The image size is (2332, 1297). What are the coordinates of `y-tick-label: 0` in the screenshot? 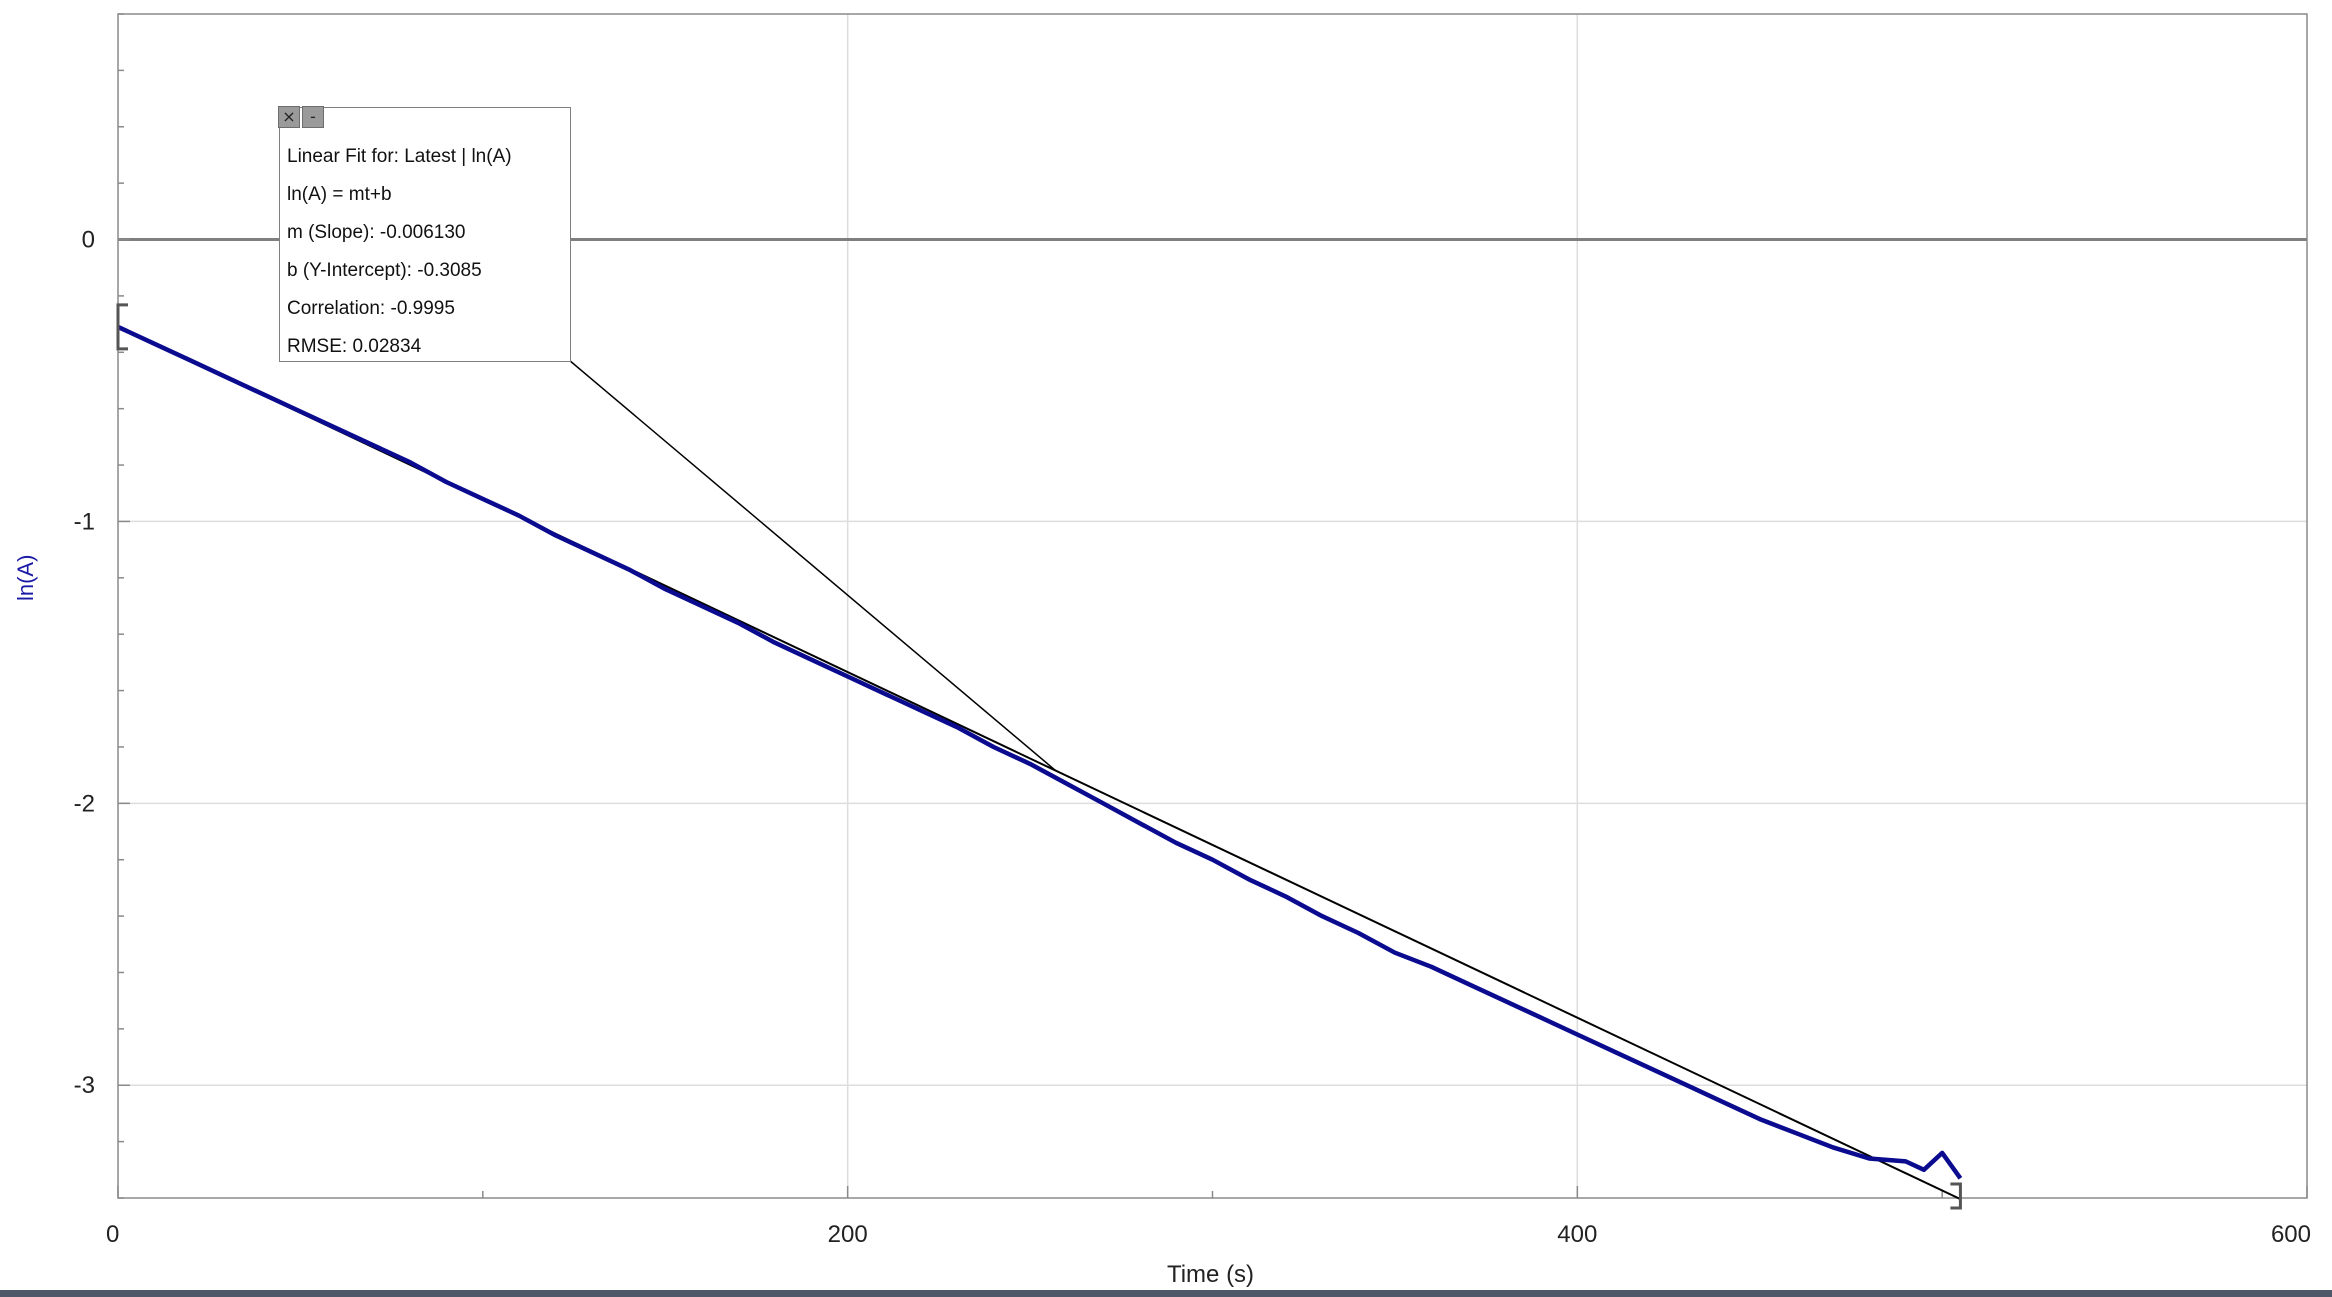 It's located at (88, 240).